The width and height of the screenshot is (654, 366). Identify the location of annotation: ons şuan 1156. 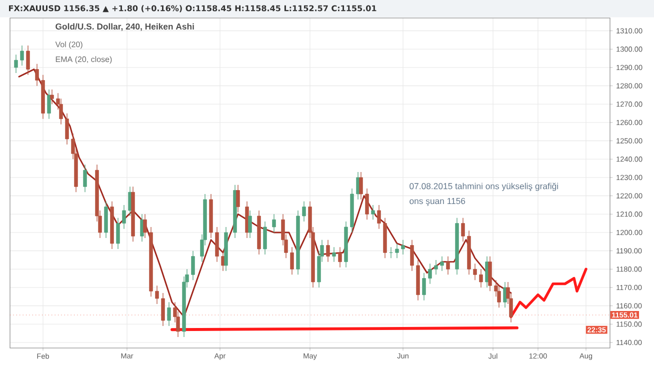
(438, 202).